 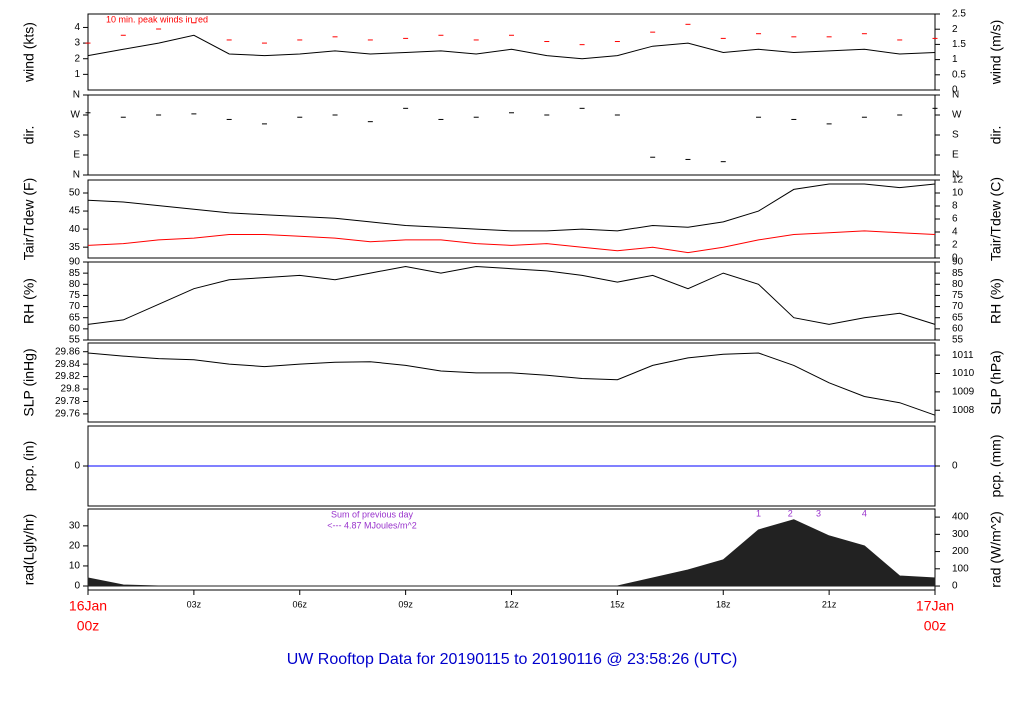 What do you see at coordinates (958, 328) in the screenshot?
I see `y2-tick-label: 60` at bounding box center [958, 328].